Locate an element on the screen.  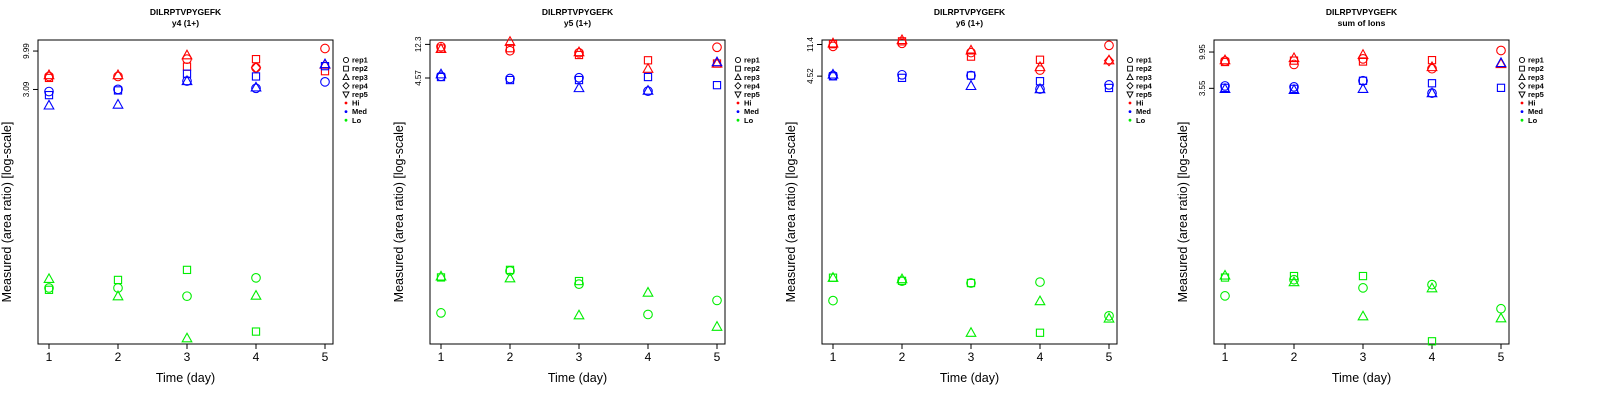
chart-subtitle: sum of Ions is located at coordinates (1362, 23).